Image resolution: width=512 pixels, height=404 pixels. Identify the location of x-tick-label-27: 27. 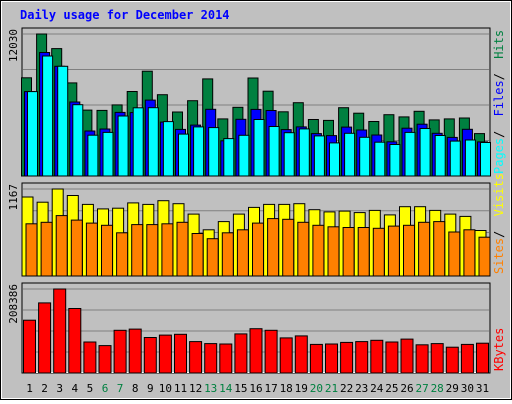
(421, 388).